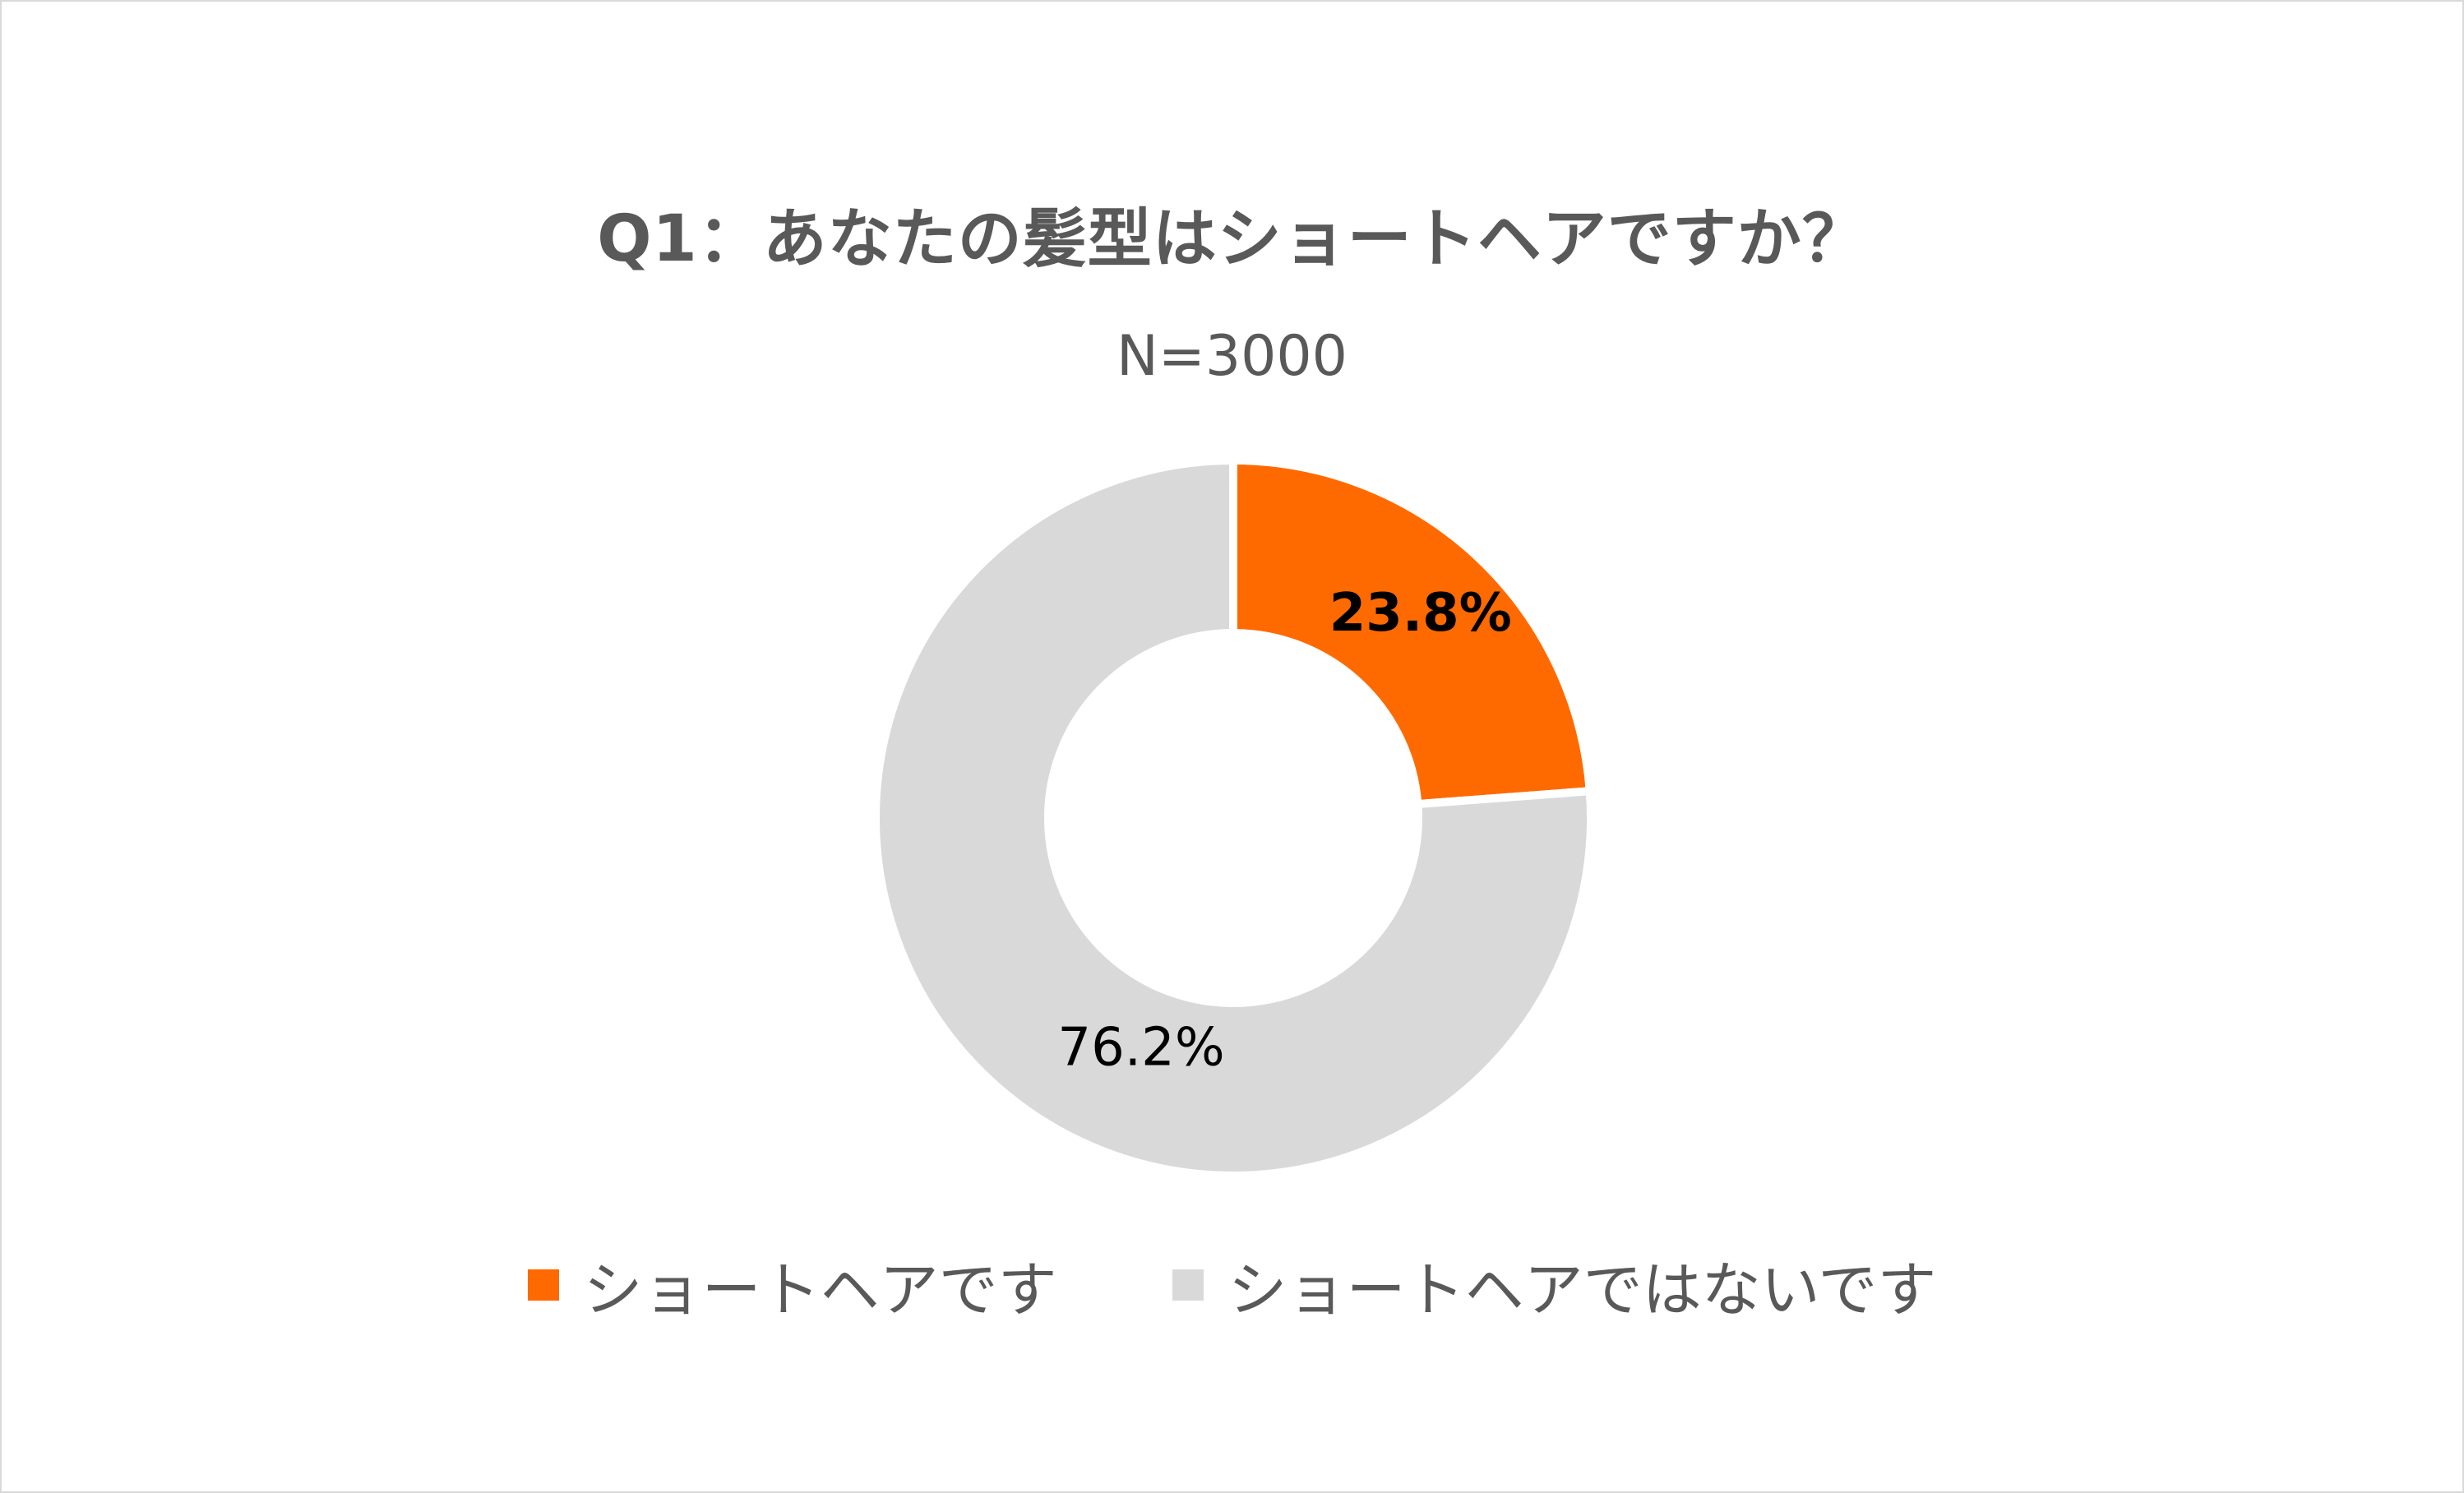 The width and height of the screenshot is (2464, 1493). What do you see at coordinates (543, 1285) in the screenshot?
I see `legend-swatch-short` at bounding box center [543, 1285].